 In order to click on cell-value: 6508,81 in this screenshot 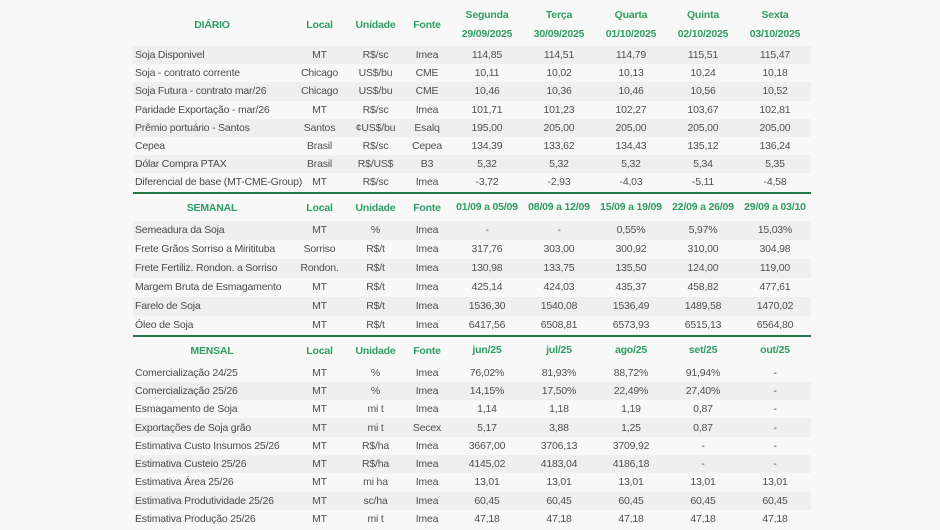, I will do `click(559, 325)`.